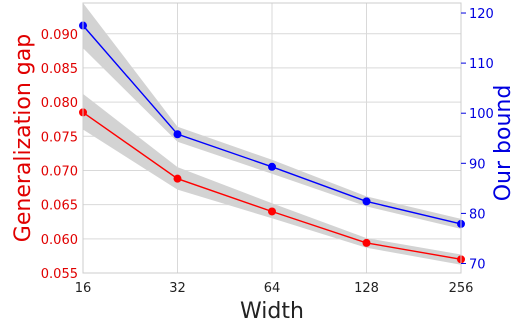 The height and width of the screenshot is (325, 516). What do you see at coordinates (59, 69) in the screenshot?
I see `left-tick-label: 0.085` at bounding box center [59, 69].